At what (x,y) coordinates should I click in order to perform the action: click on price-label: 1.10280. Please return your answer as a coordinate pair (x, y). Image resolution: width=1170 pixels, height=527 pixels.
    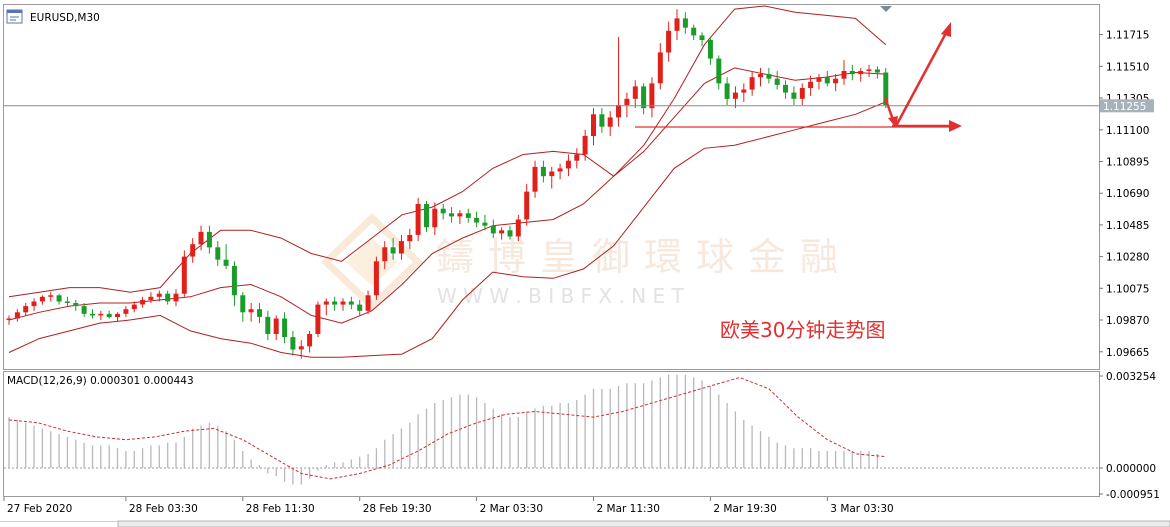
    Looking at the image, I should click on (1127, 258).